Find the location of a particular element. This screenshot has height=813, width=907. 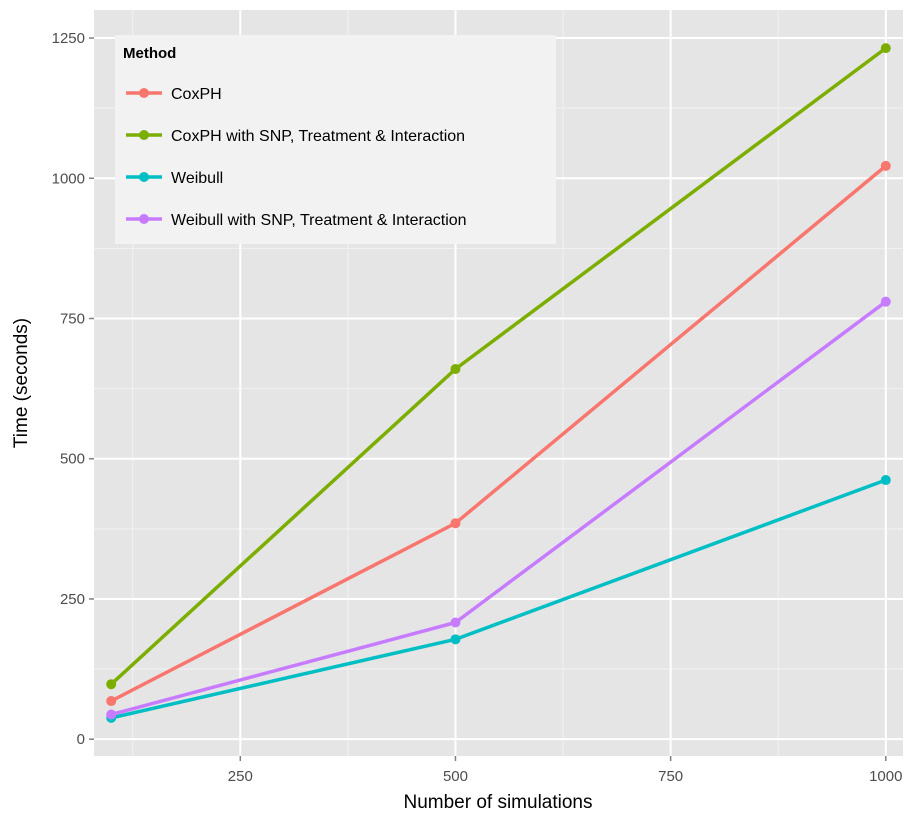

legend-label: Weibull is located at coordinates (197, 178).